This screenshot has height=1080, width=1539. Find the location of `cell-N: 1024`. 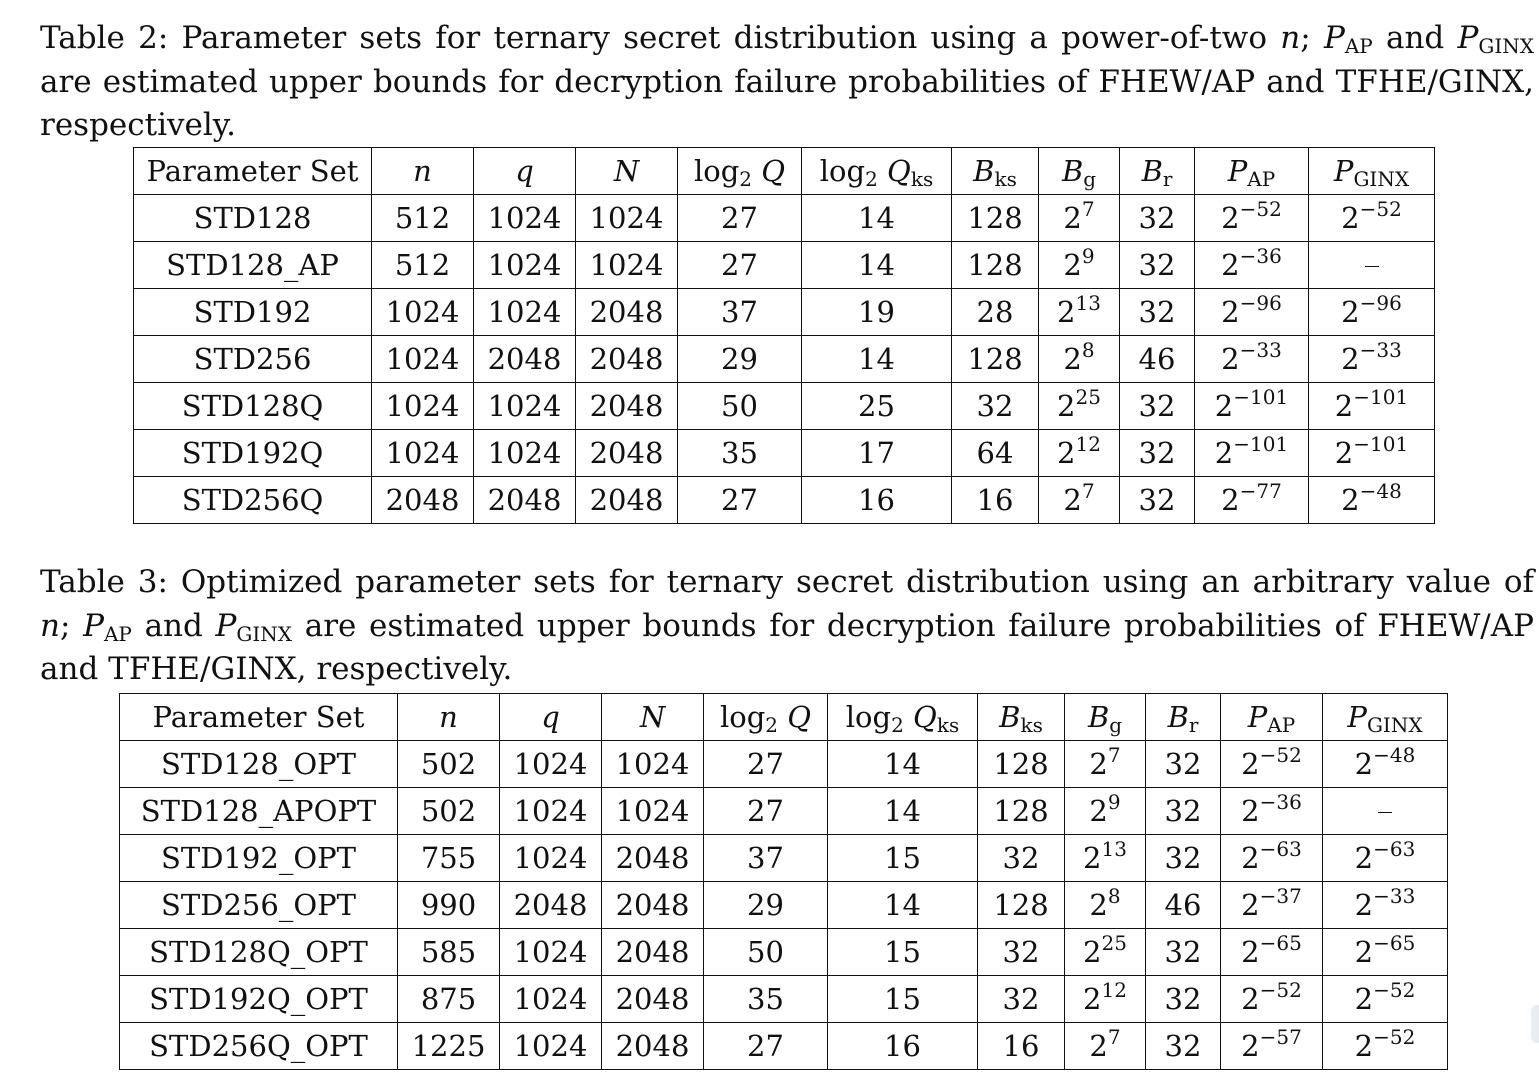

cell-N: 1024 is located at coordinates (652, 811).